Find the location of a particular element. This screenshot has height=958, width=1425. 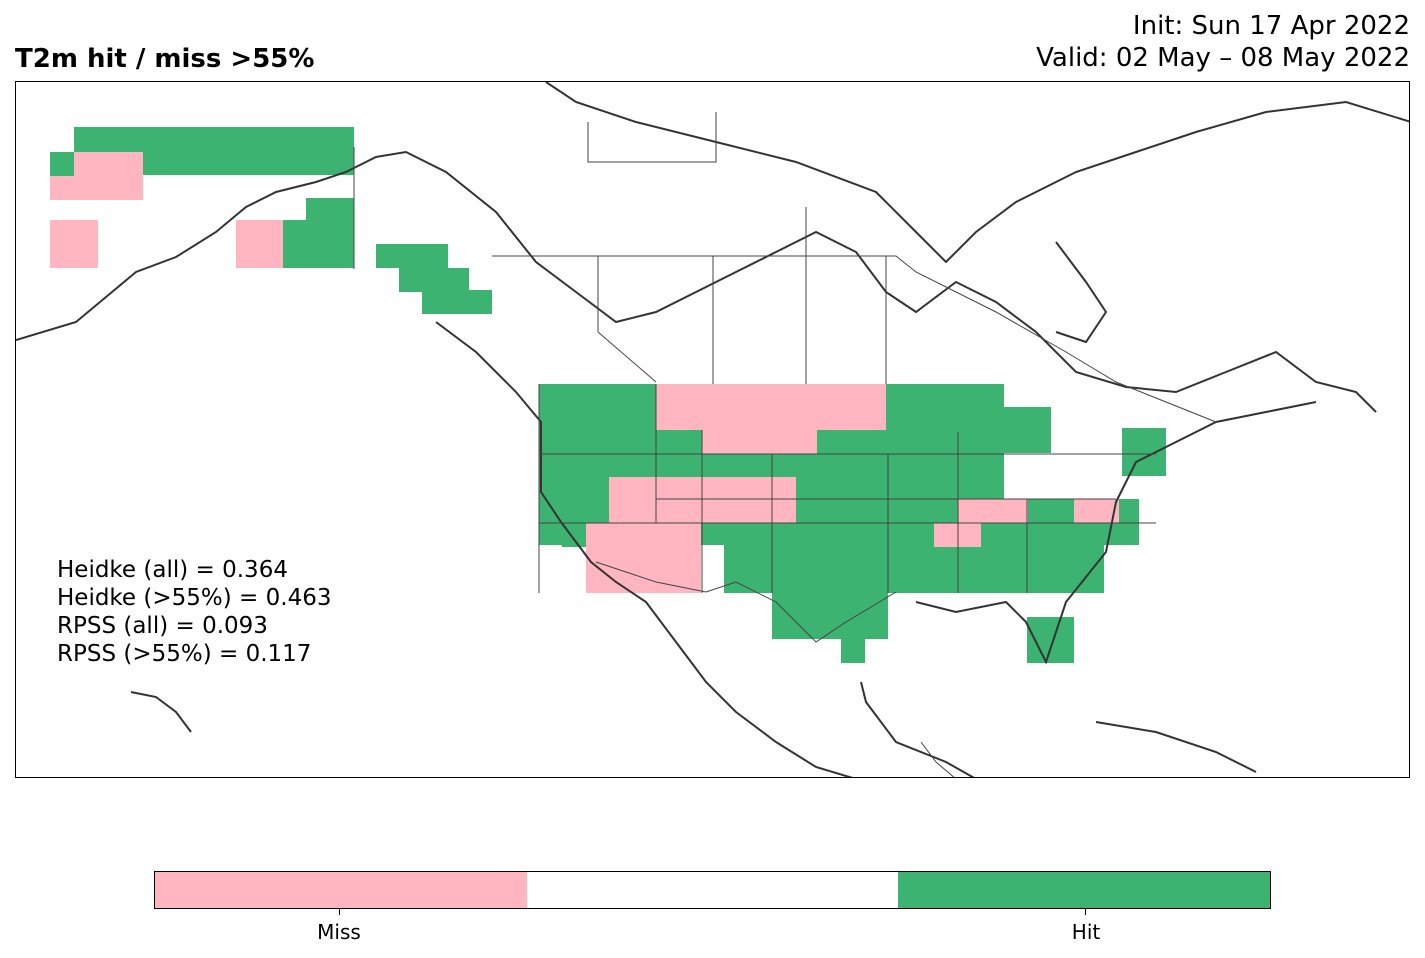

rpss-all: RPSS (all) = 0.093 is located at coordinates (162, 626).